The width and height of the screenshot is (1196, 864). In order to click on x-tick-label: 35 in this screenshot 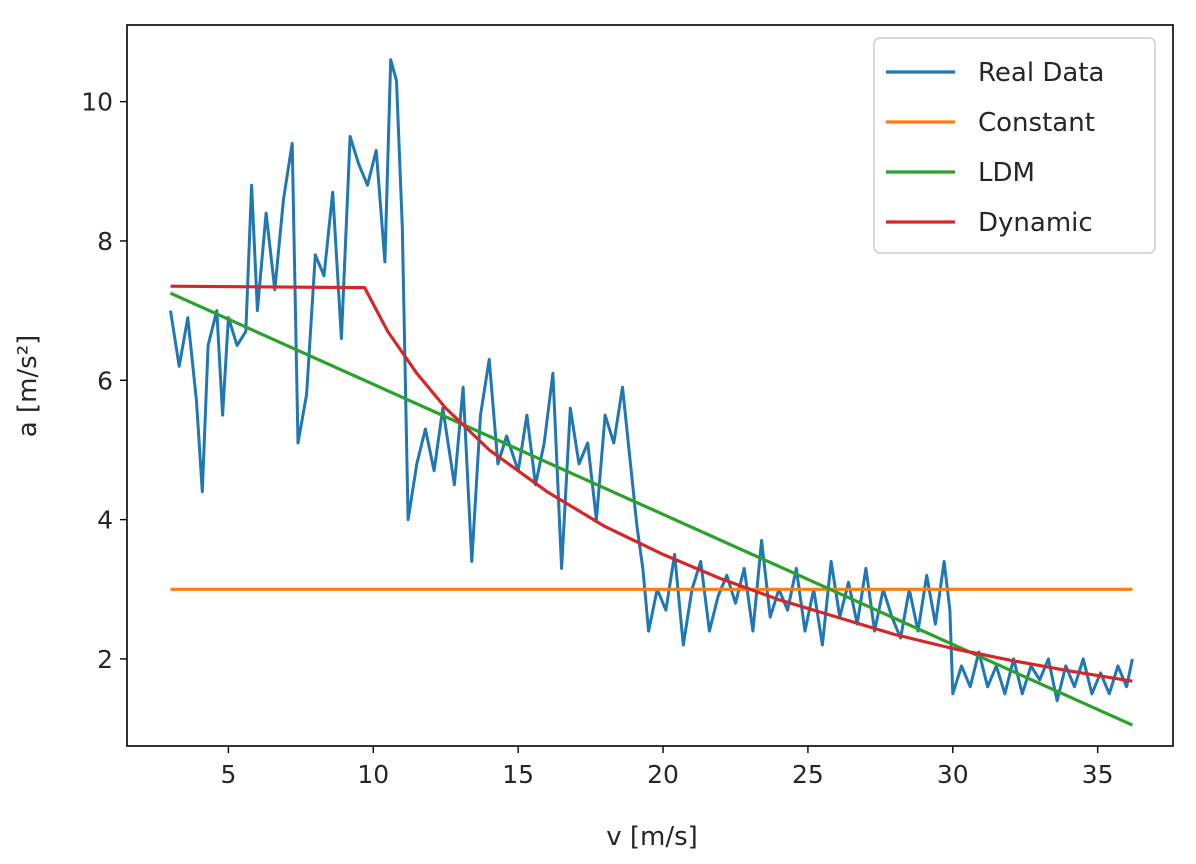, I will do `click(1098, 774)`.